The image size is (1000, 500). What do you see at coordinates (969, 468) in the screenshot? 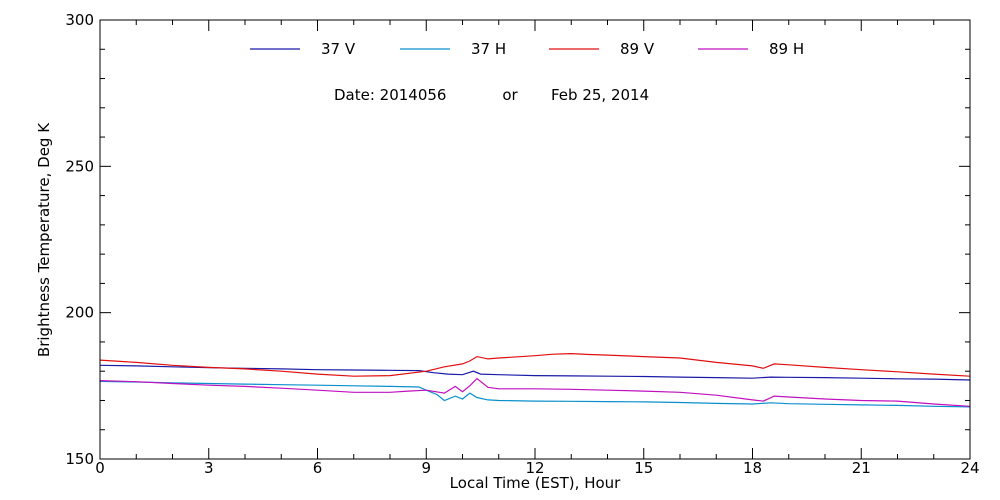
I see `x-tick-label: 24` at bounding box center [969, 468].